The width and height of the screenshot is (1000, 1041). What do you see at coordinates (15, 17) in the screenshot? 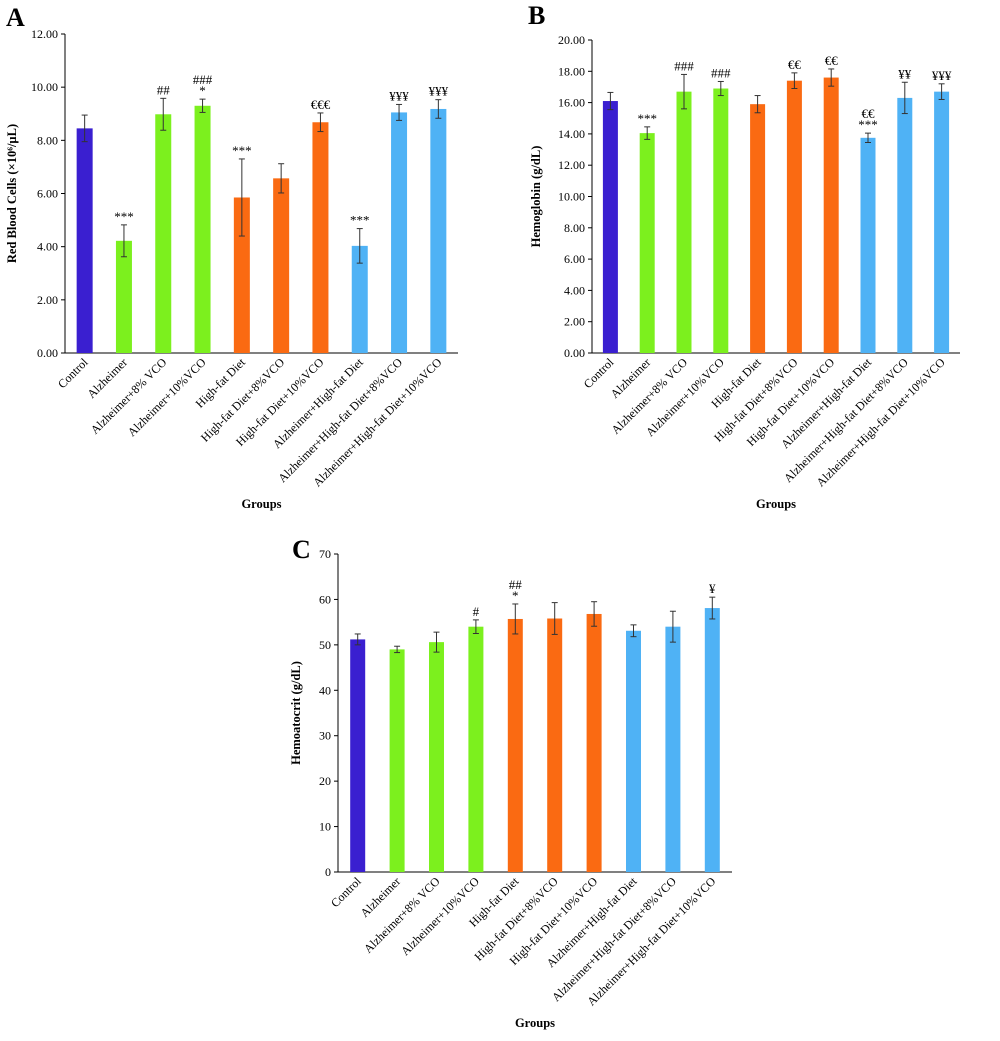
I see `panel-letter: A` at bounding box center [15, 17].